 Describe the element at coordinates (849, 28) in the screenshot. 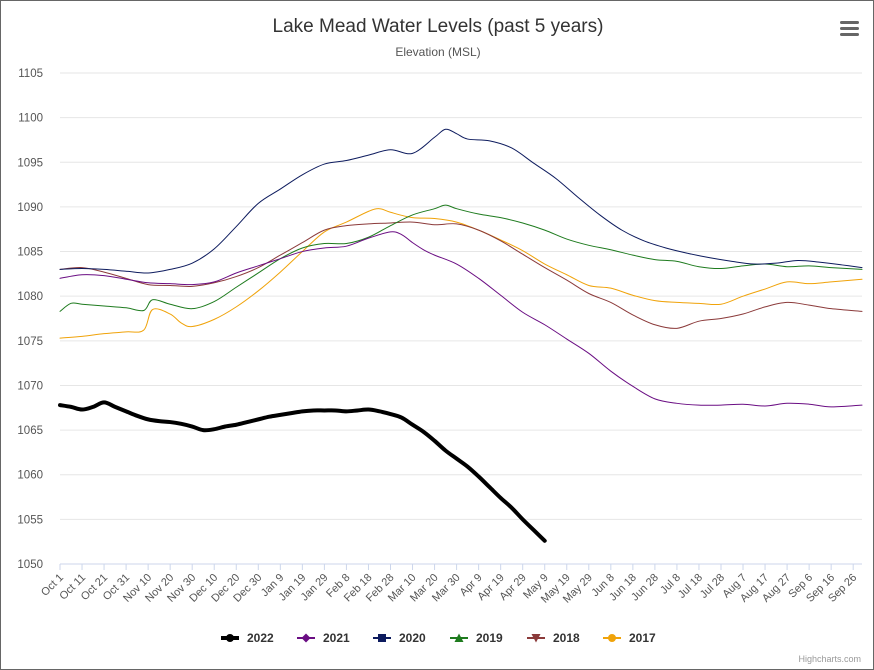

I see `hamburger-menu-icon` at that location.